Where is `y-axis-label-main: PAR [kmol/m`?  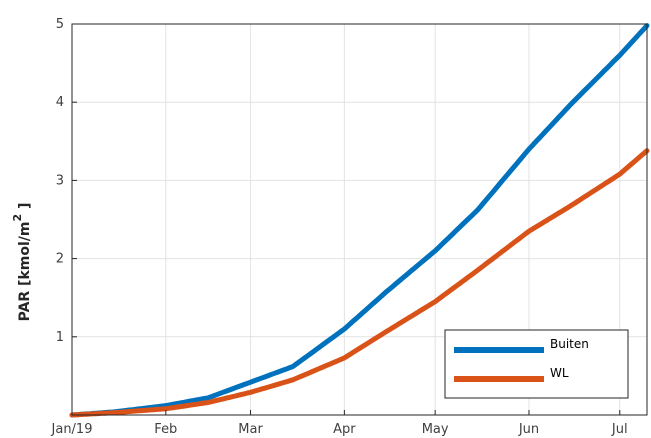 y-axis-label-main: PAR [kmol/m is located at coordinates (25, 272).